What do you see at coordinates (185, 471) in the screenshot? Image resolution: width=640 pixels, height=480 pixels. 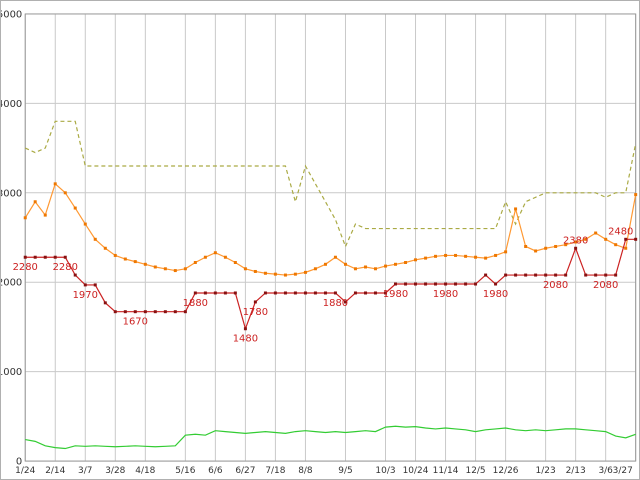 I see `x-axis-tick-label: 5/16` at bounding box center [185, 471].